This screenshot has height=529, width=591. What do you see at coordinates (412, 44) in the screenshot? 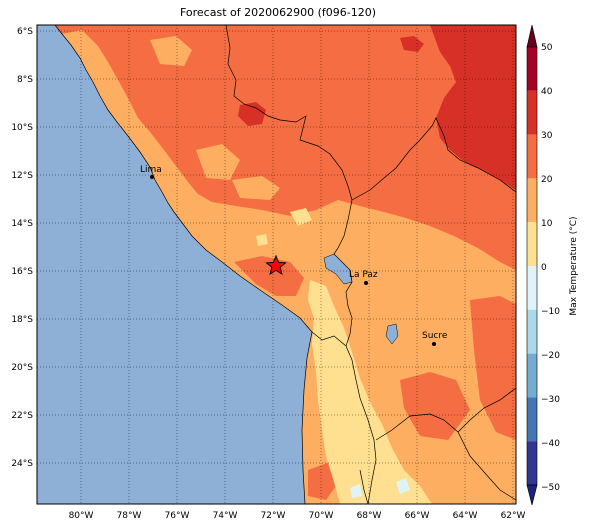
I see `hot-region-north` at bounding box center [412, 44].